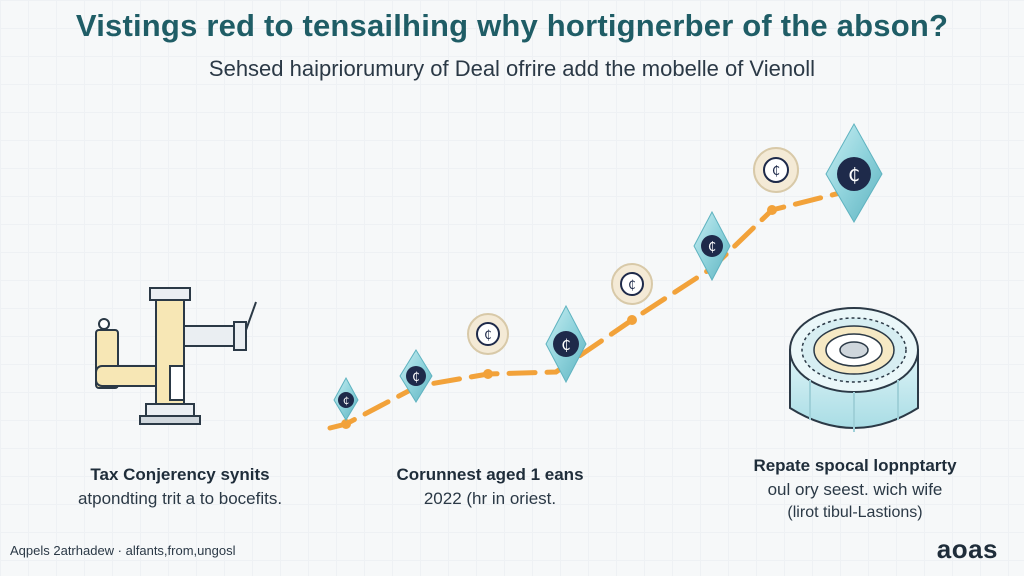 The width and height of the screenshot is (1024, 576). Describe the element at coordinates (180, 498) in the screenshot. I see `caption-left-line2: atpondting trit a to bocefits.` at that location.